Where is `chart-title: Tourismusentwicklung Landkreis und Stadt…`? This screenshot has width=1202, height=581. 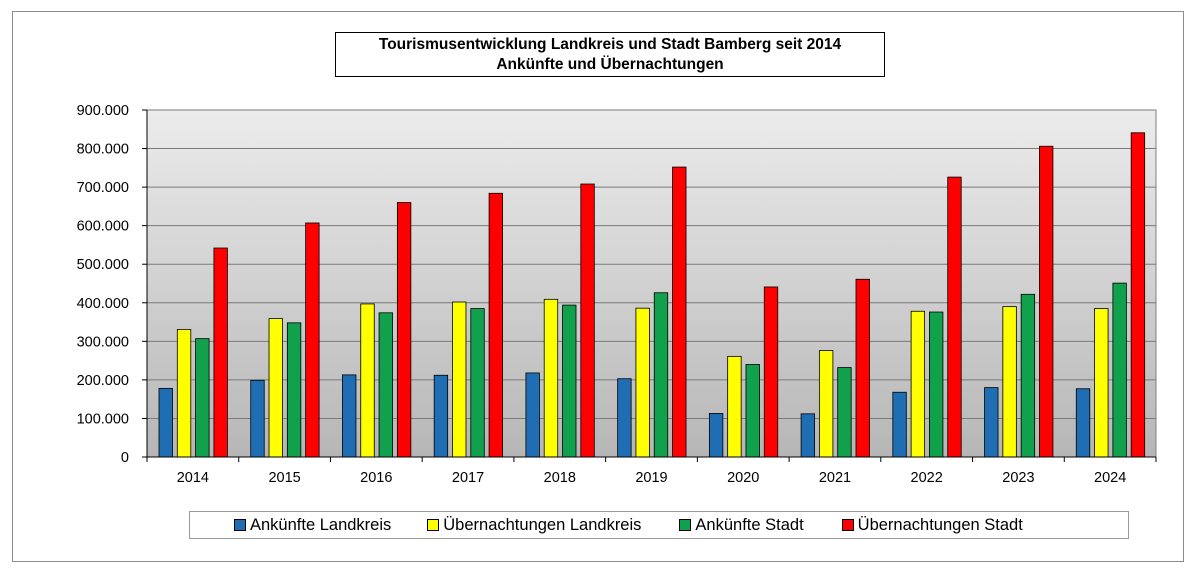
chart-title: Tourismusentwicklung Landkreis und Stadt… is located at coordinates (610, 44).